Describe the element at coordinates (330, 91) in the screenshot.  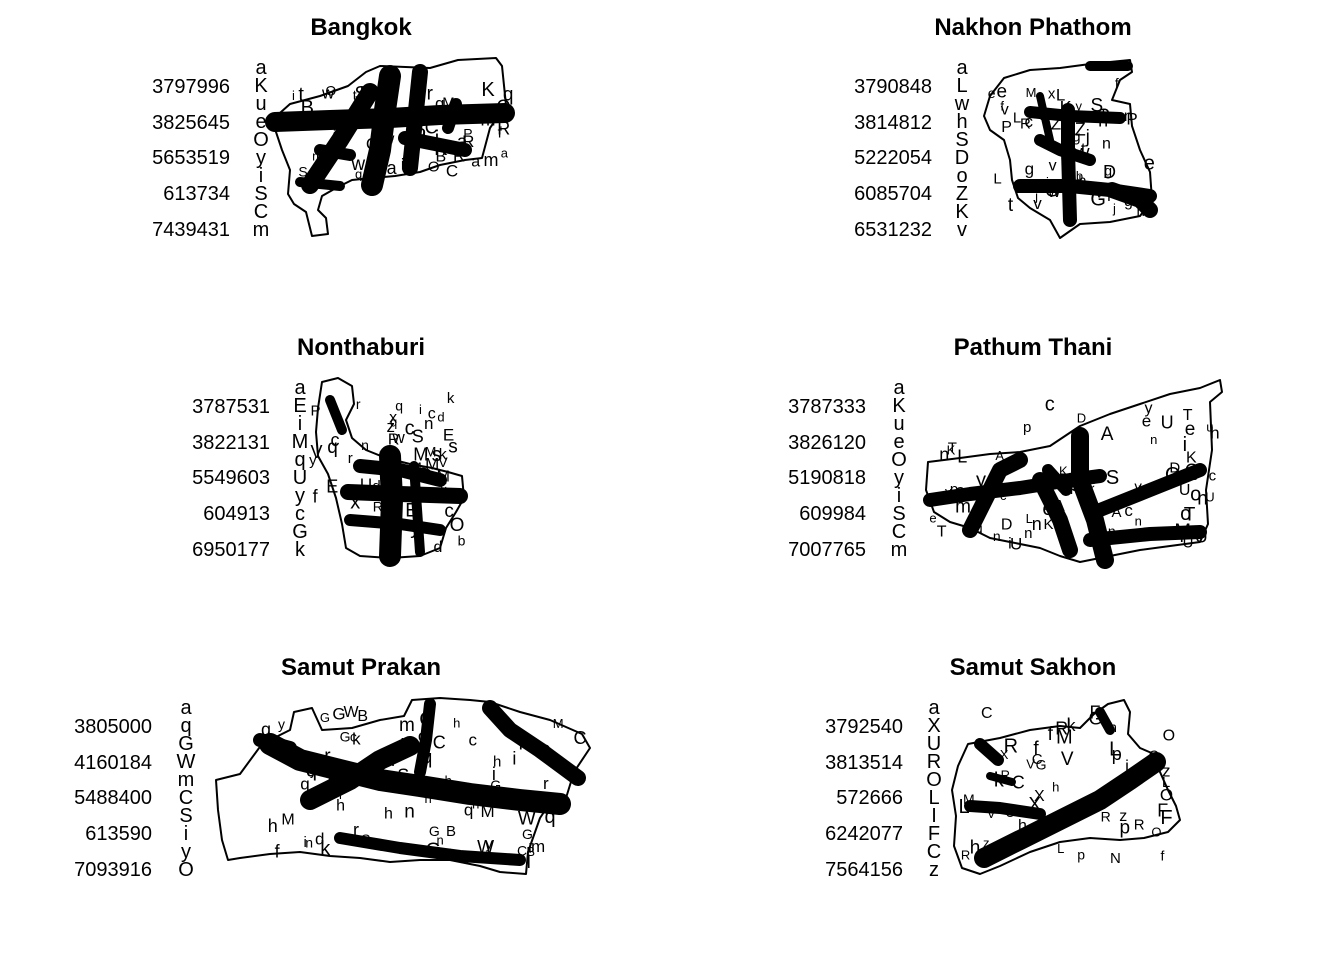
I see `feature-label: O` at that location.